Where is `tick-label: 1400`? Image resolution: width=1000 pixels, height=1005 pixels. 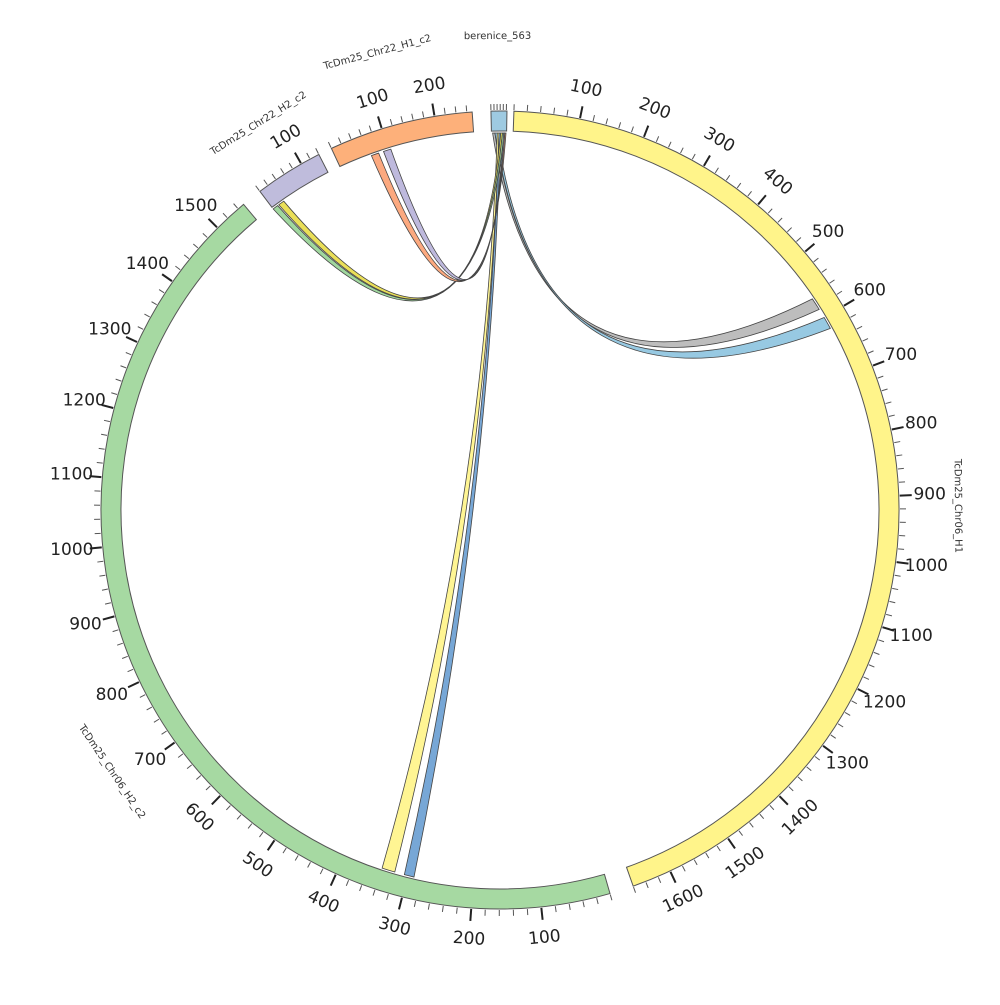 tick-label: 1400 is located at coordinates (147, 264).